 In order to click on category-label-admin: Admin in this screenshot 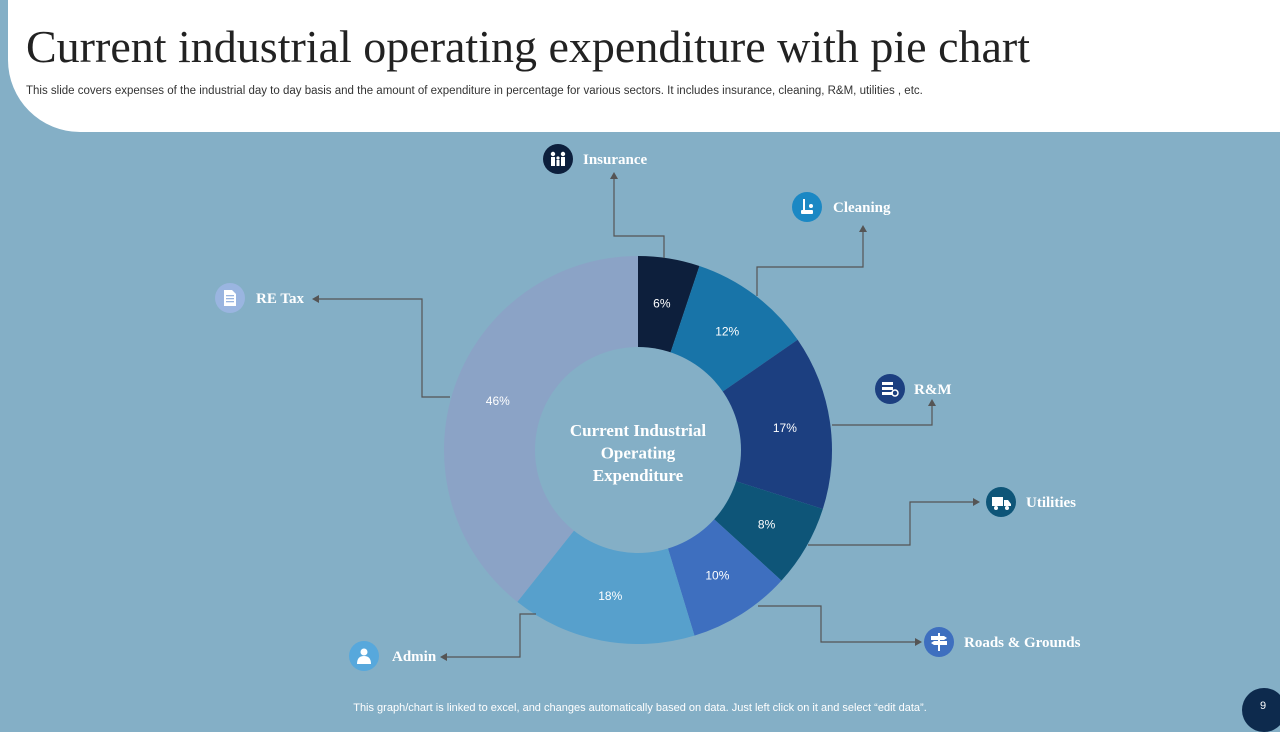, I will do `click(414, 657)`.